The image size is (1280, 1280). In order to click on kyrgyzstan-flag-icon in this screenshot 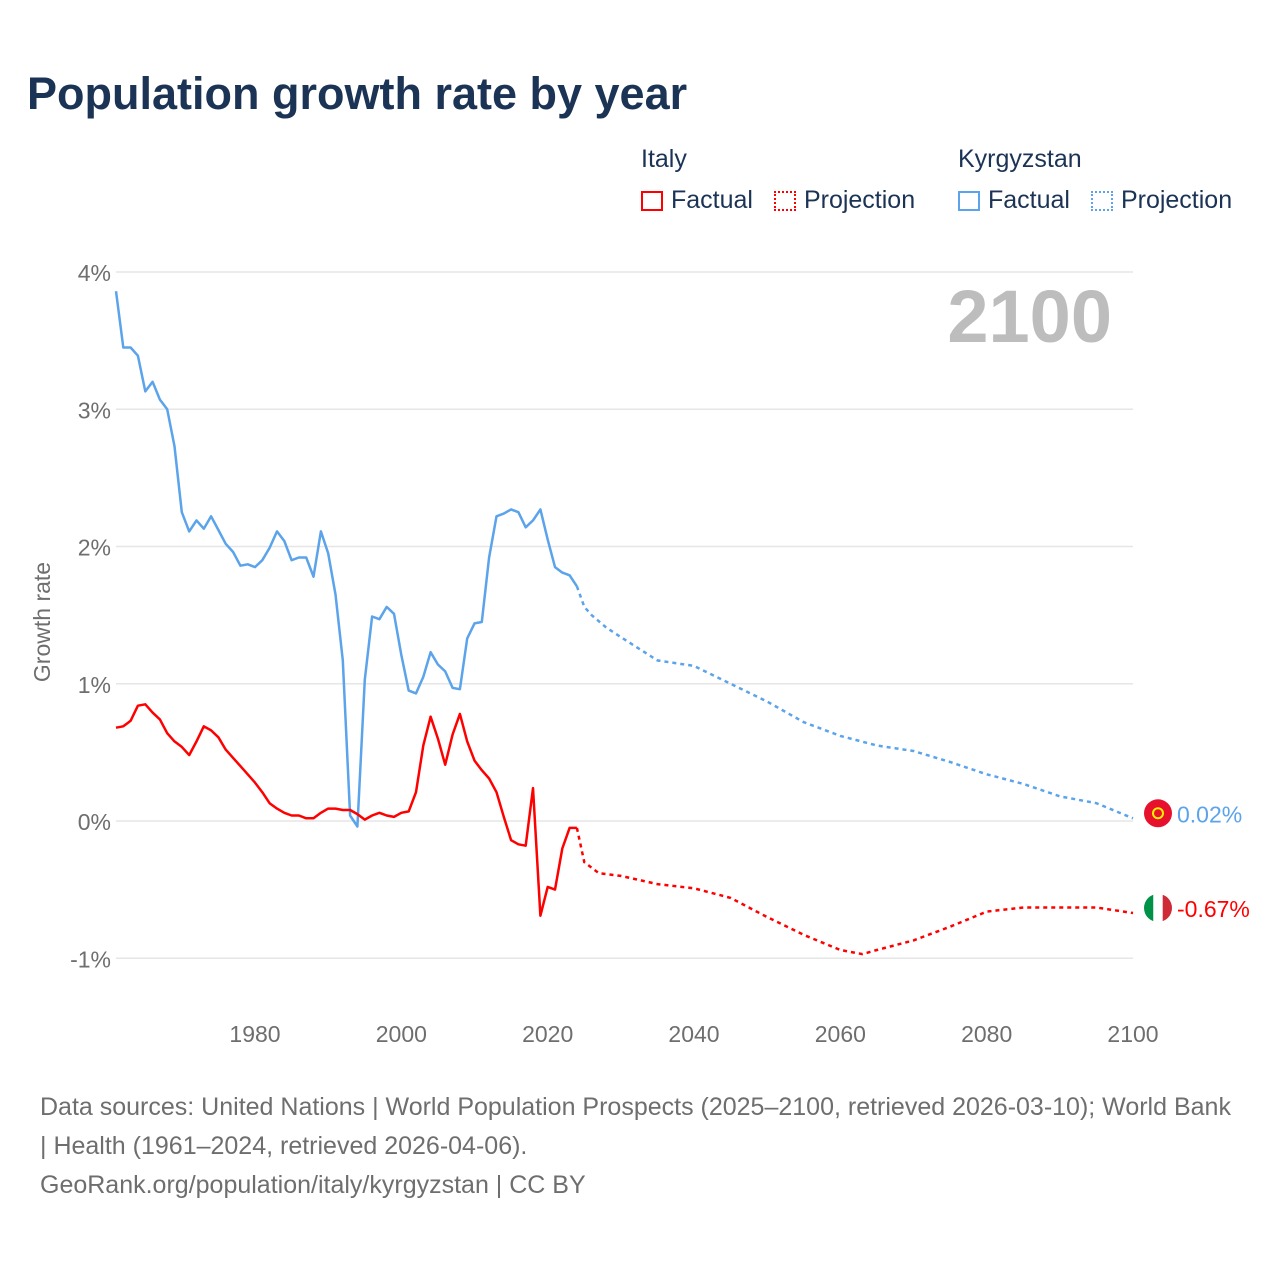, I will do `click(1158, 813)`.